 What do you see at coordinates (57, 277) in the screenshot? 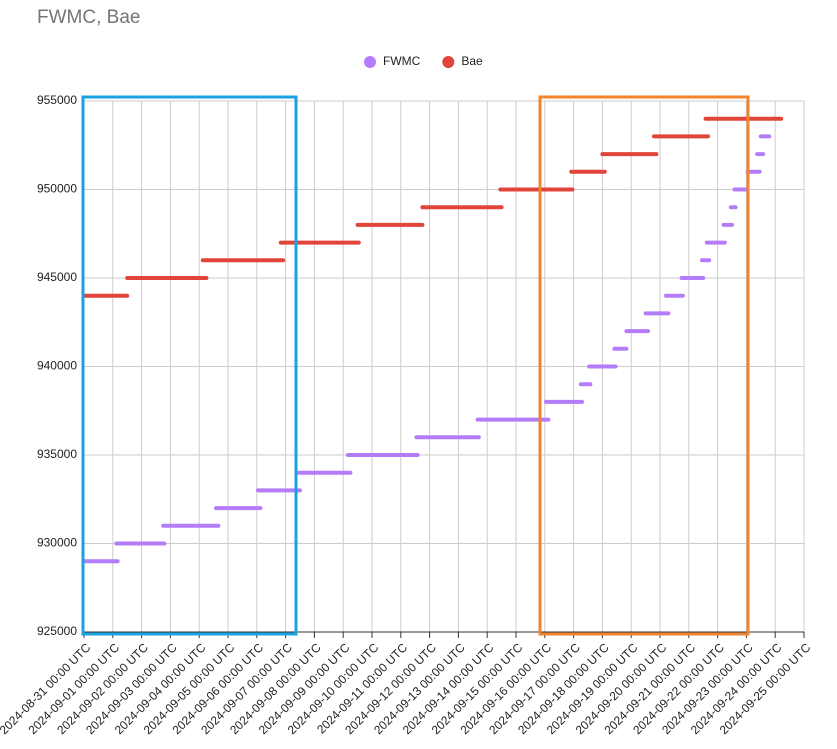
I see `y-tick-label: 945000` at bounding box center [57, 277].